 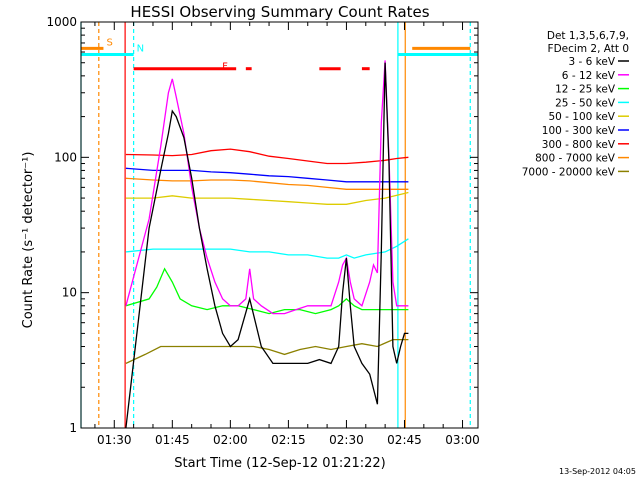 What do you see at coordinates (579, 145) in the screenshot?
I see `legend-label-6: 300 - 800 keV` at bounding box center [579, 145].